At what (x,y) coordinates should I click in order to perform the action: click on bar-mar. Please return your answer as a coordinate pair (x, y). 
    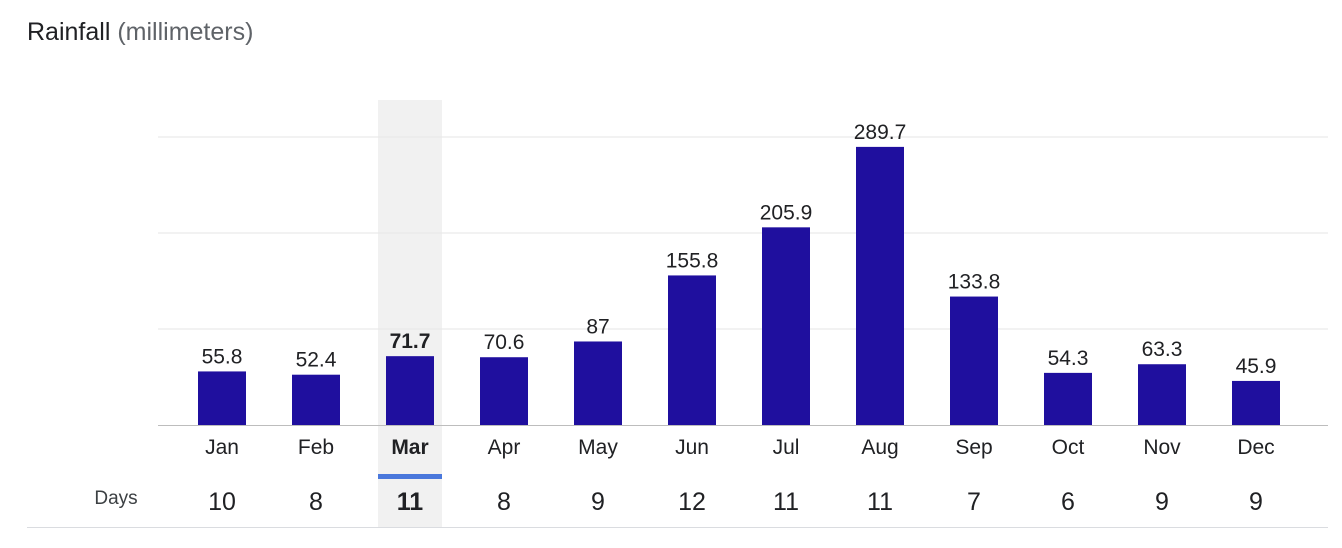
    Looking at the image, I should click on (410, 390).